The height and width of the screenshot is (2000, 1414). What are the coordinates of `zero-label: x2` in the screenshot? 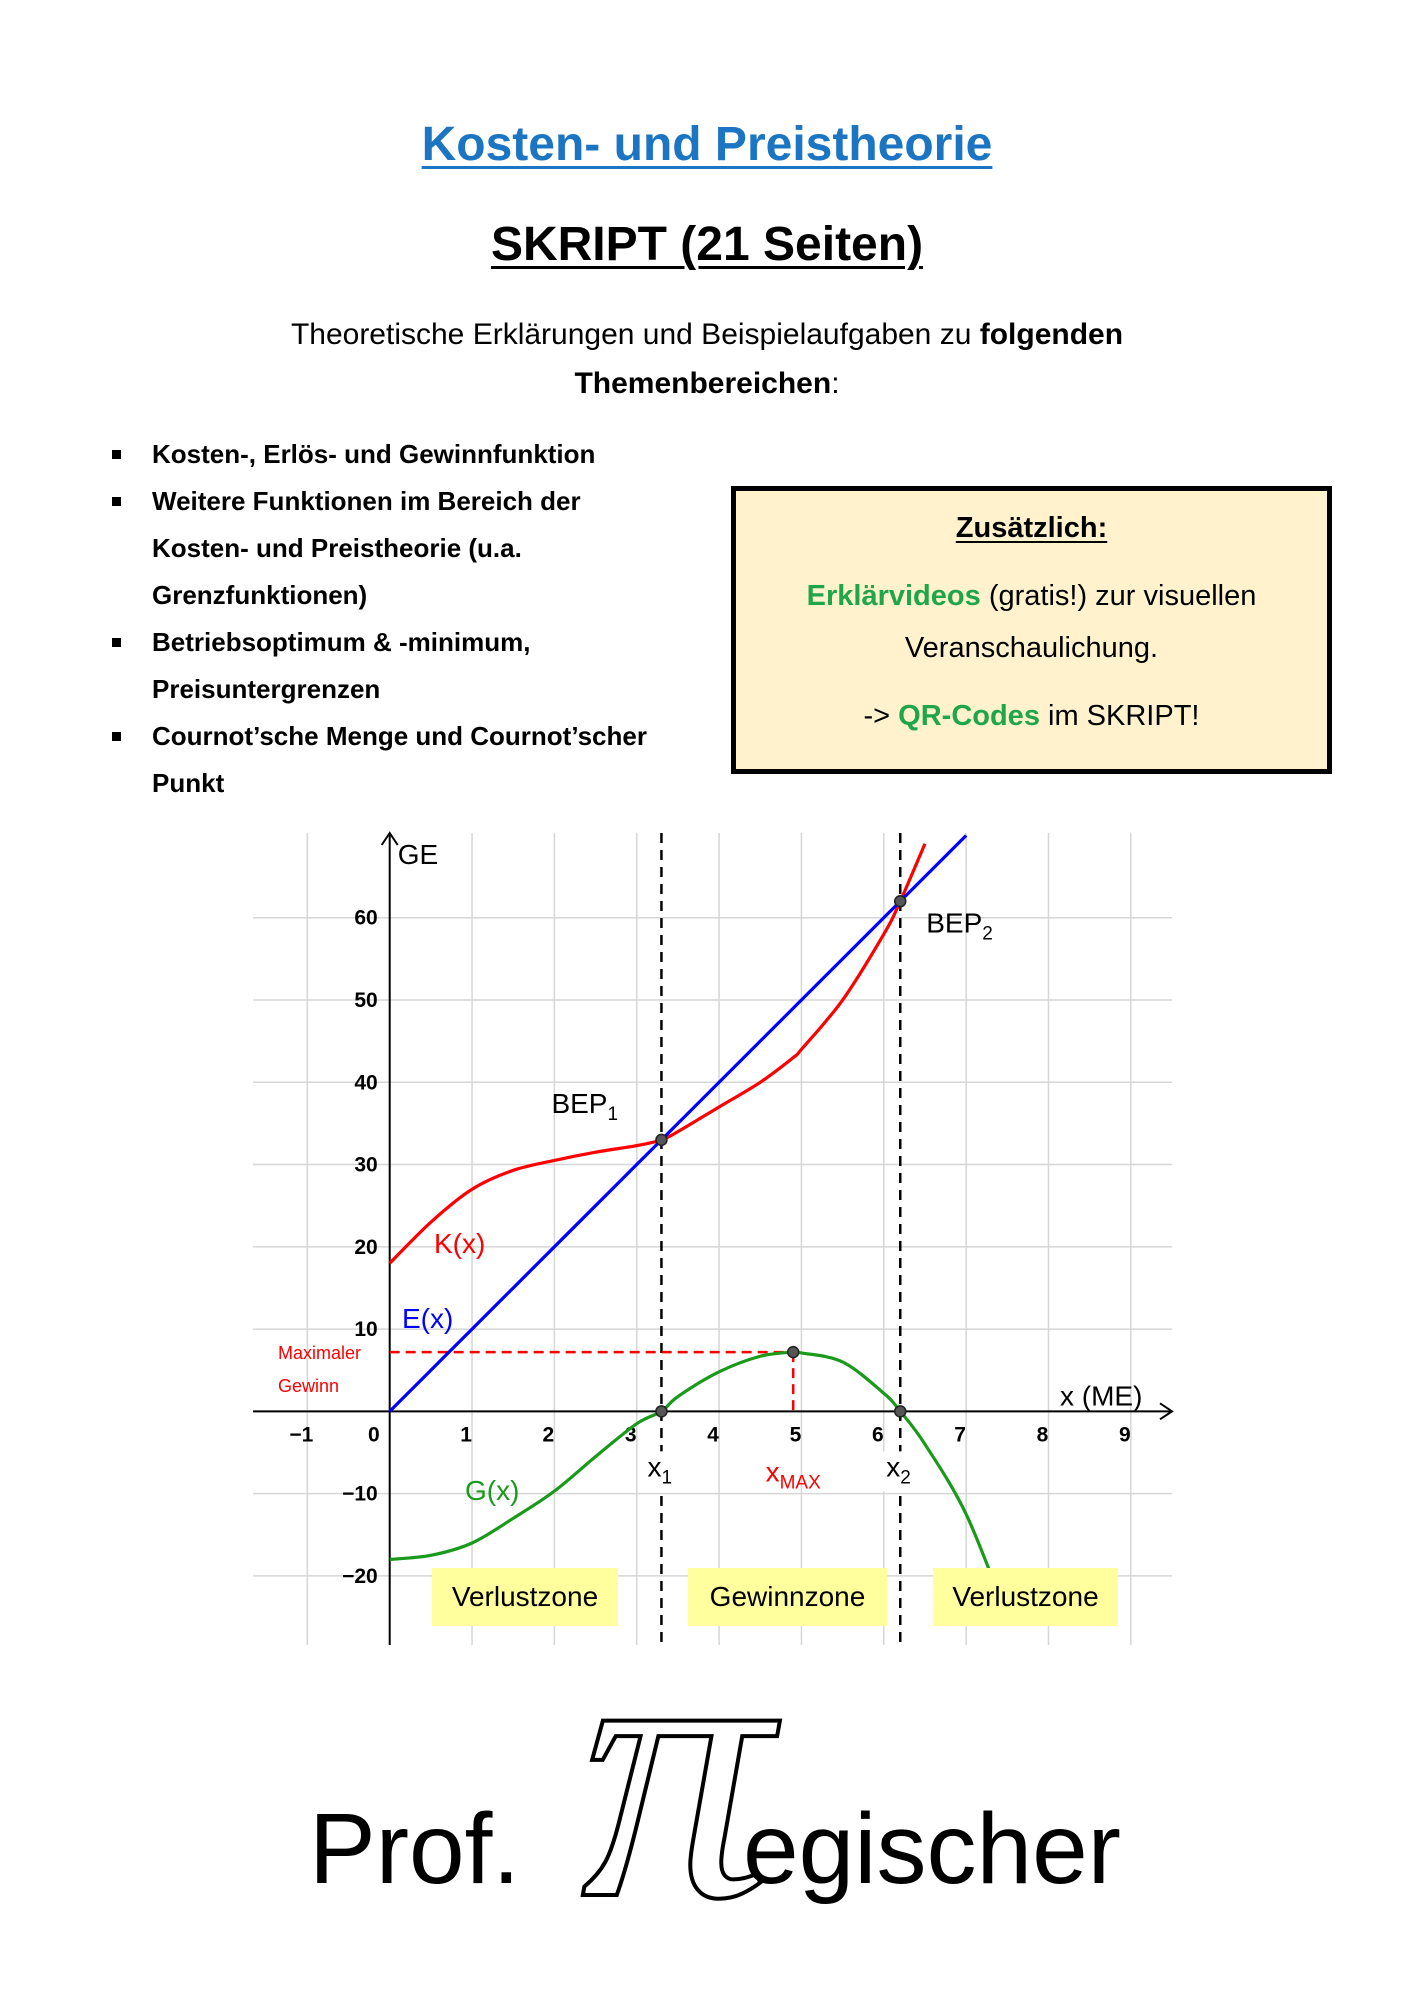 It's located at (898, 1469).